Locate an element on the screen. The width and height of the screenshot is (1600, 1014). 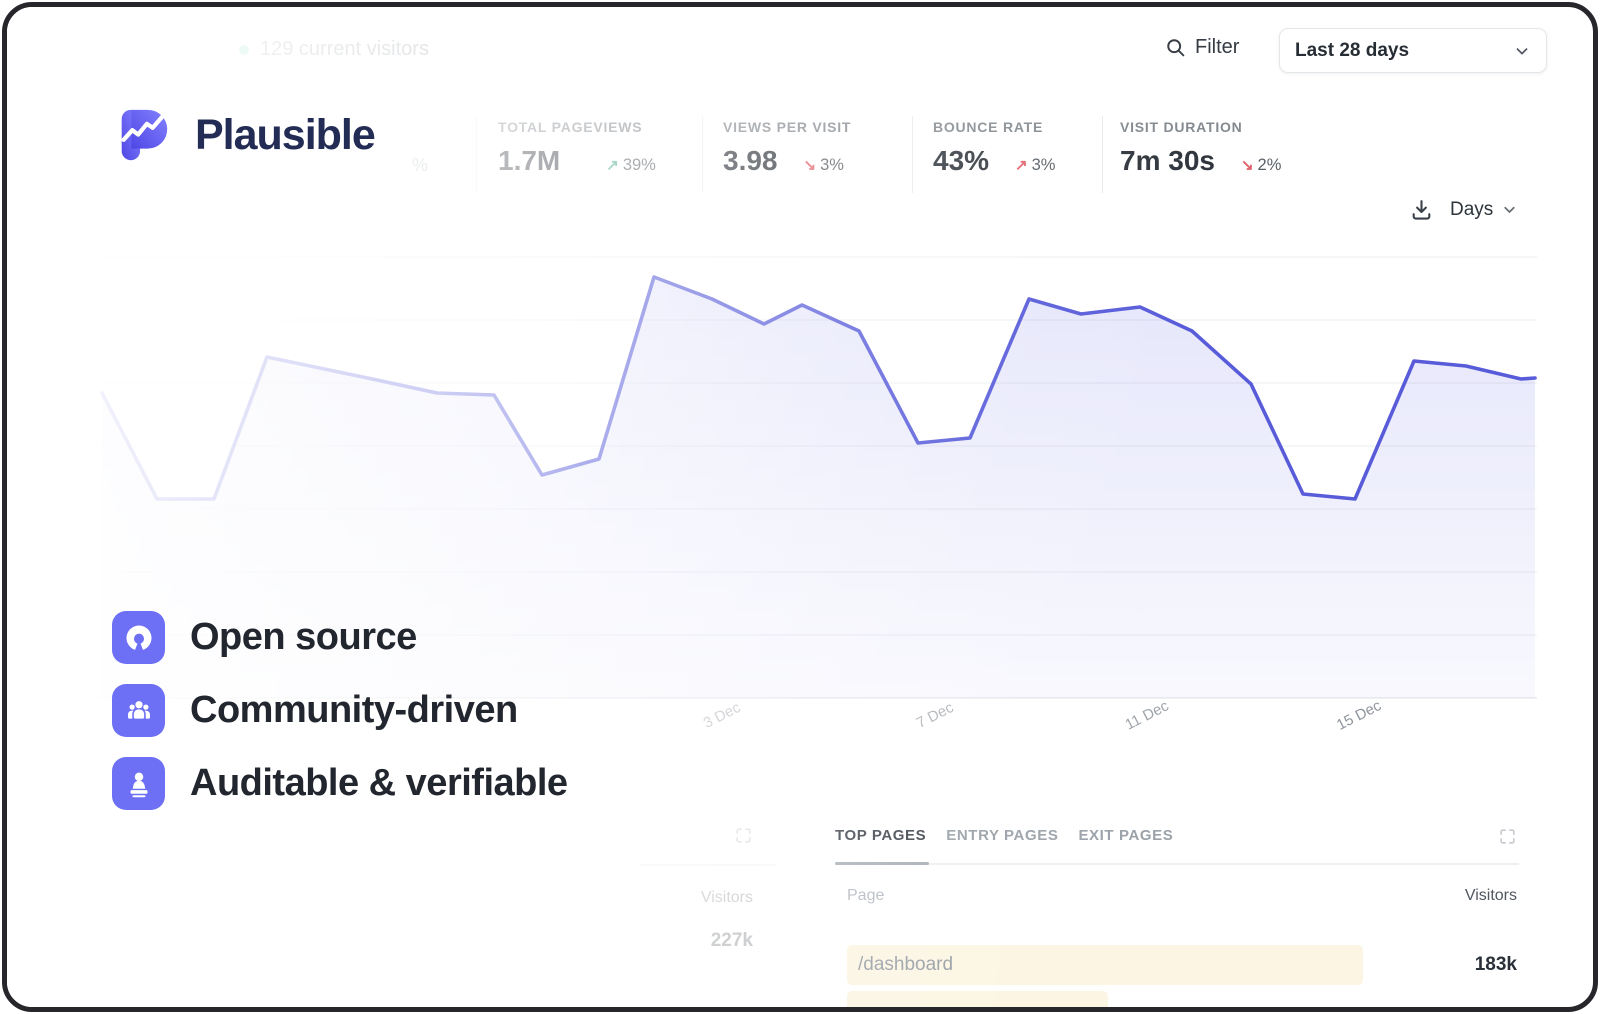
pages-tabs: TOP PAGES ENTRY PAGES EXIT PAGES is located at coordinates (1177, 835).